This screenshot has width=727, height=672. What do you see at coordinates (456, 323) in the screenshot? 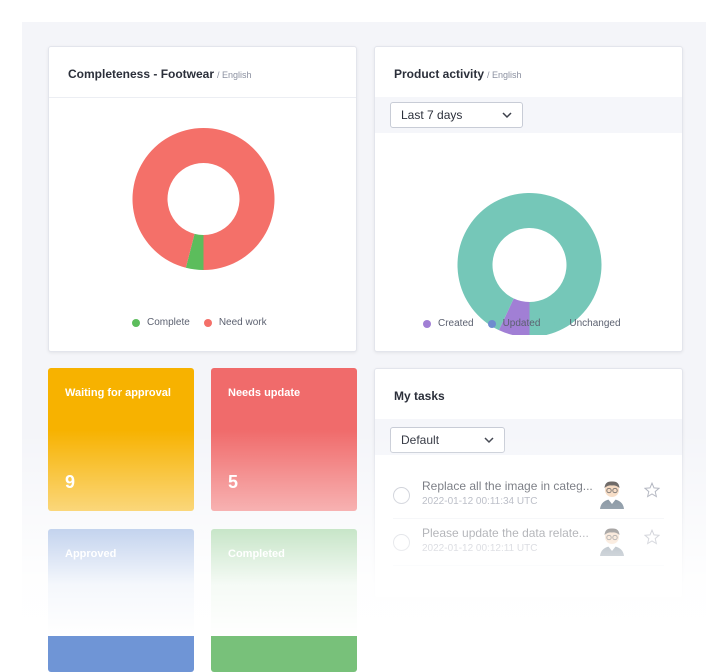
I see `legend-created-label: Created` at bounding box center [456, 323].